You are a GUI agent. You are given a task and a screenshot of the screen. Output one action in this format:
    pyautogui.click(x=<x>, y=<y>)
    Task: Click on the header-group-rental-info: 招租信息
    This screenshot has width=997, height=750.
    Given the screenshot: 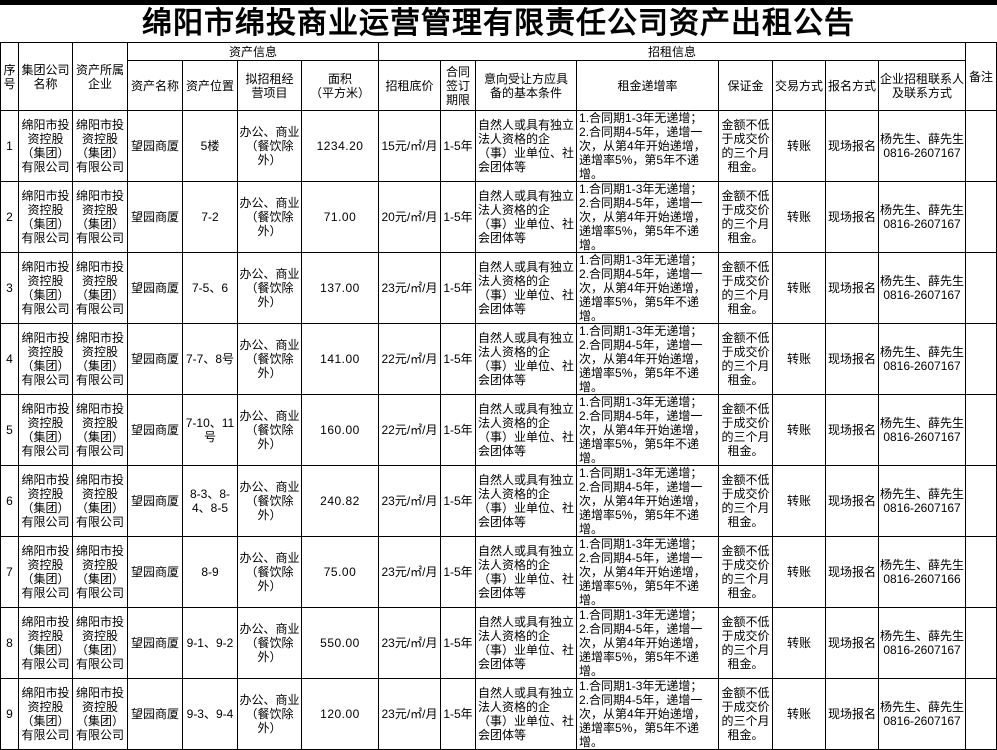 What is the action you would take?
    pyautogui.click(x=672, y=51)
    